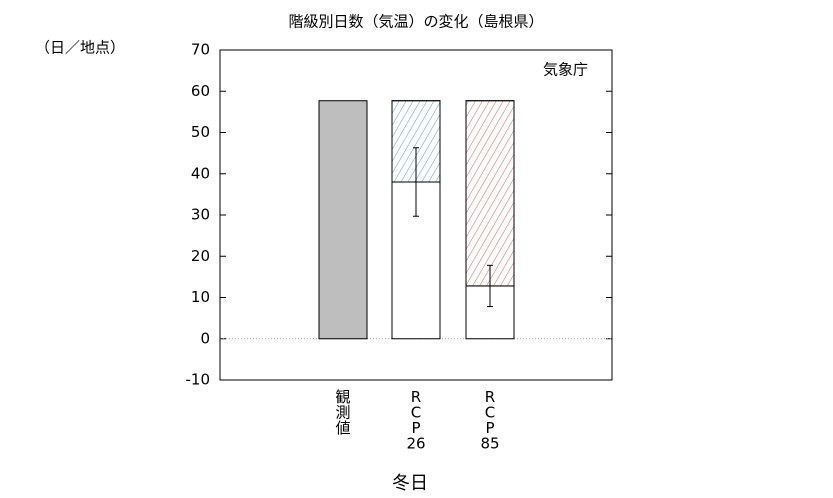 This screenshot has width=833, height=498. What do you see at coordinates (343, 220) in the screenshot?
I see `bar` at bounding box center [343, 220].